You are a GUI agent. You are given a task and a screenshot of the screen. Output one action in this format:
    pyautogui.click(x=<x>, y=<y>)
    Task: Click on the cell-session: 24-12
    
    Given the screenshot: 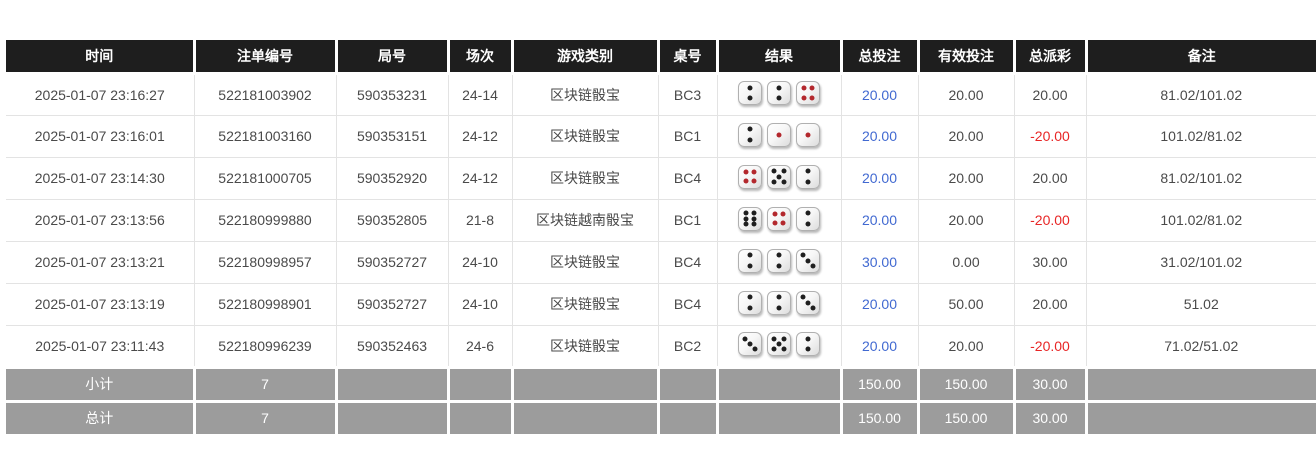 What is the action you would take?
    pyautogui.click(x=480, y=178)
    